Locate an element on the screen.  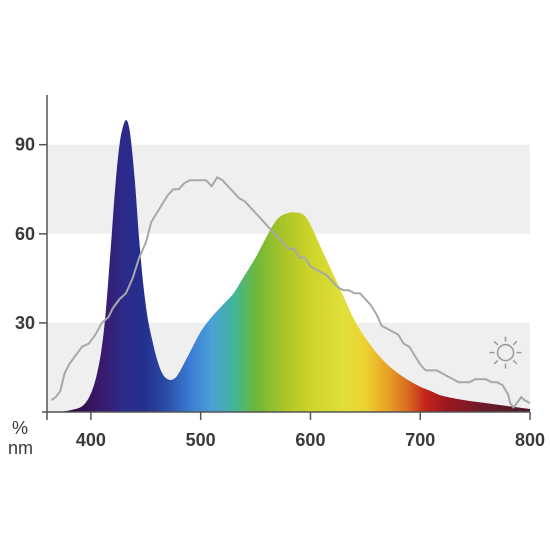
sun-icon-disc is located at coordinates (505, 352).